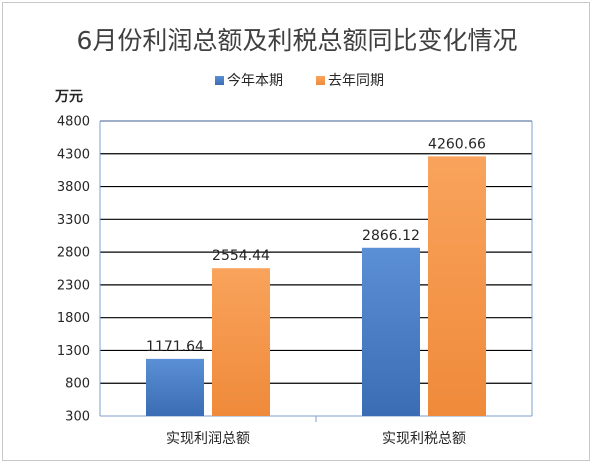 This screenshot has height=465, width=594. I want to click on y-tick-label: 3800, so click(73, 187).